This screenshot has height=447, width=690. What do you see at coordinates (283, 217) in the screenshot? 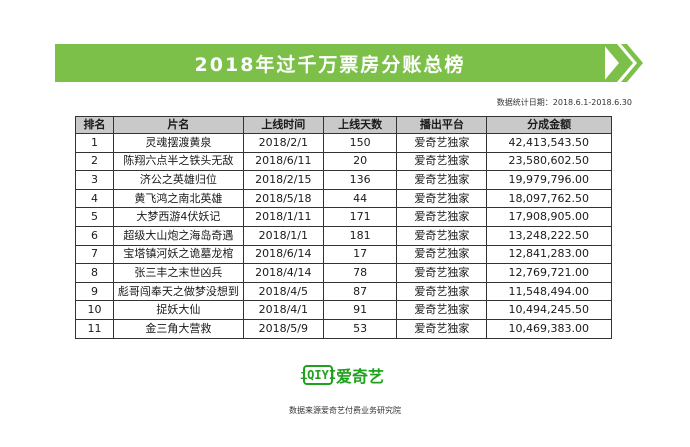
I see `release-date-cell: 2018/1/11` at bounding box center [283, 217].